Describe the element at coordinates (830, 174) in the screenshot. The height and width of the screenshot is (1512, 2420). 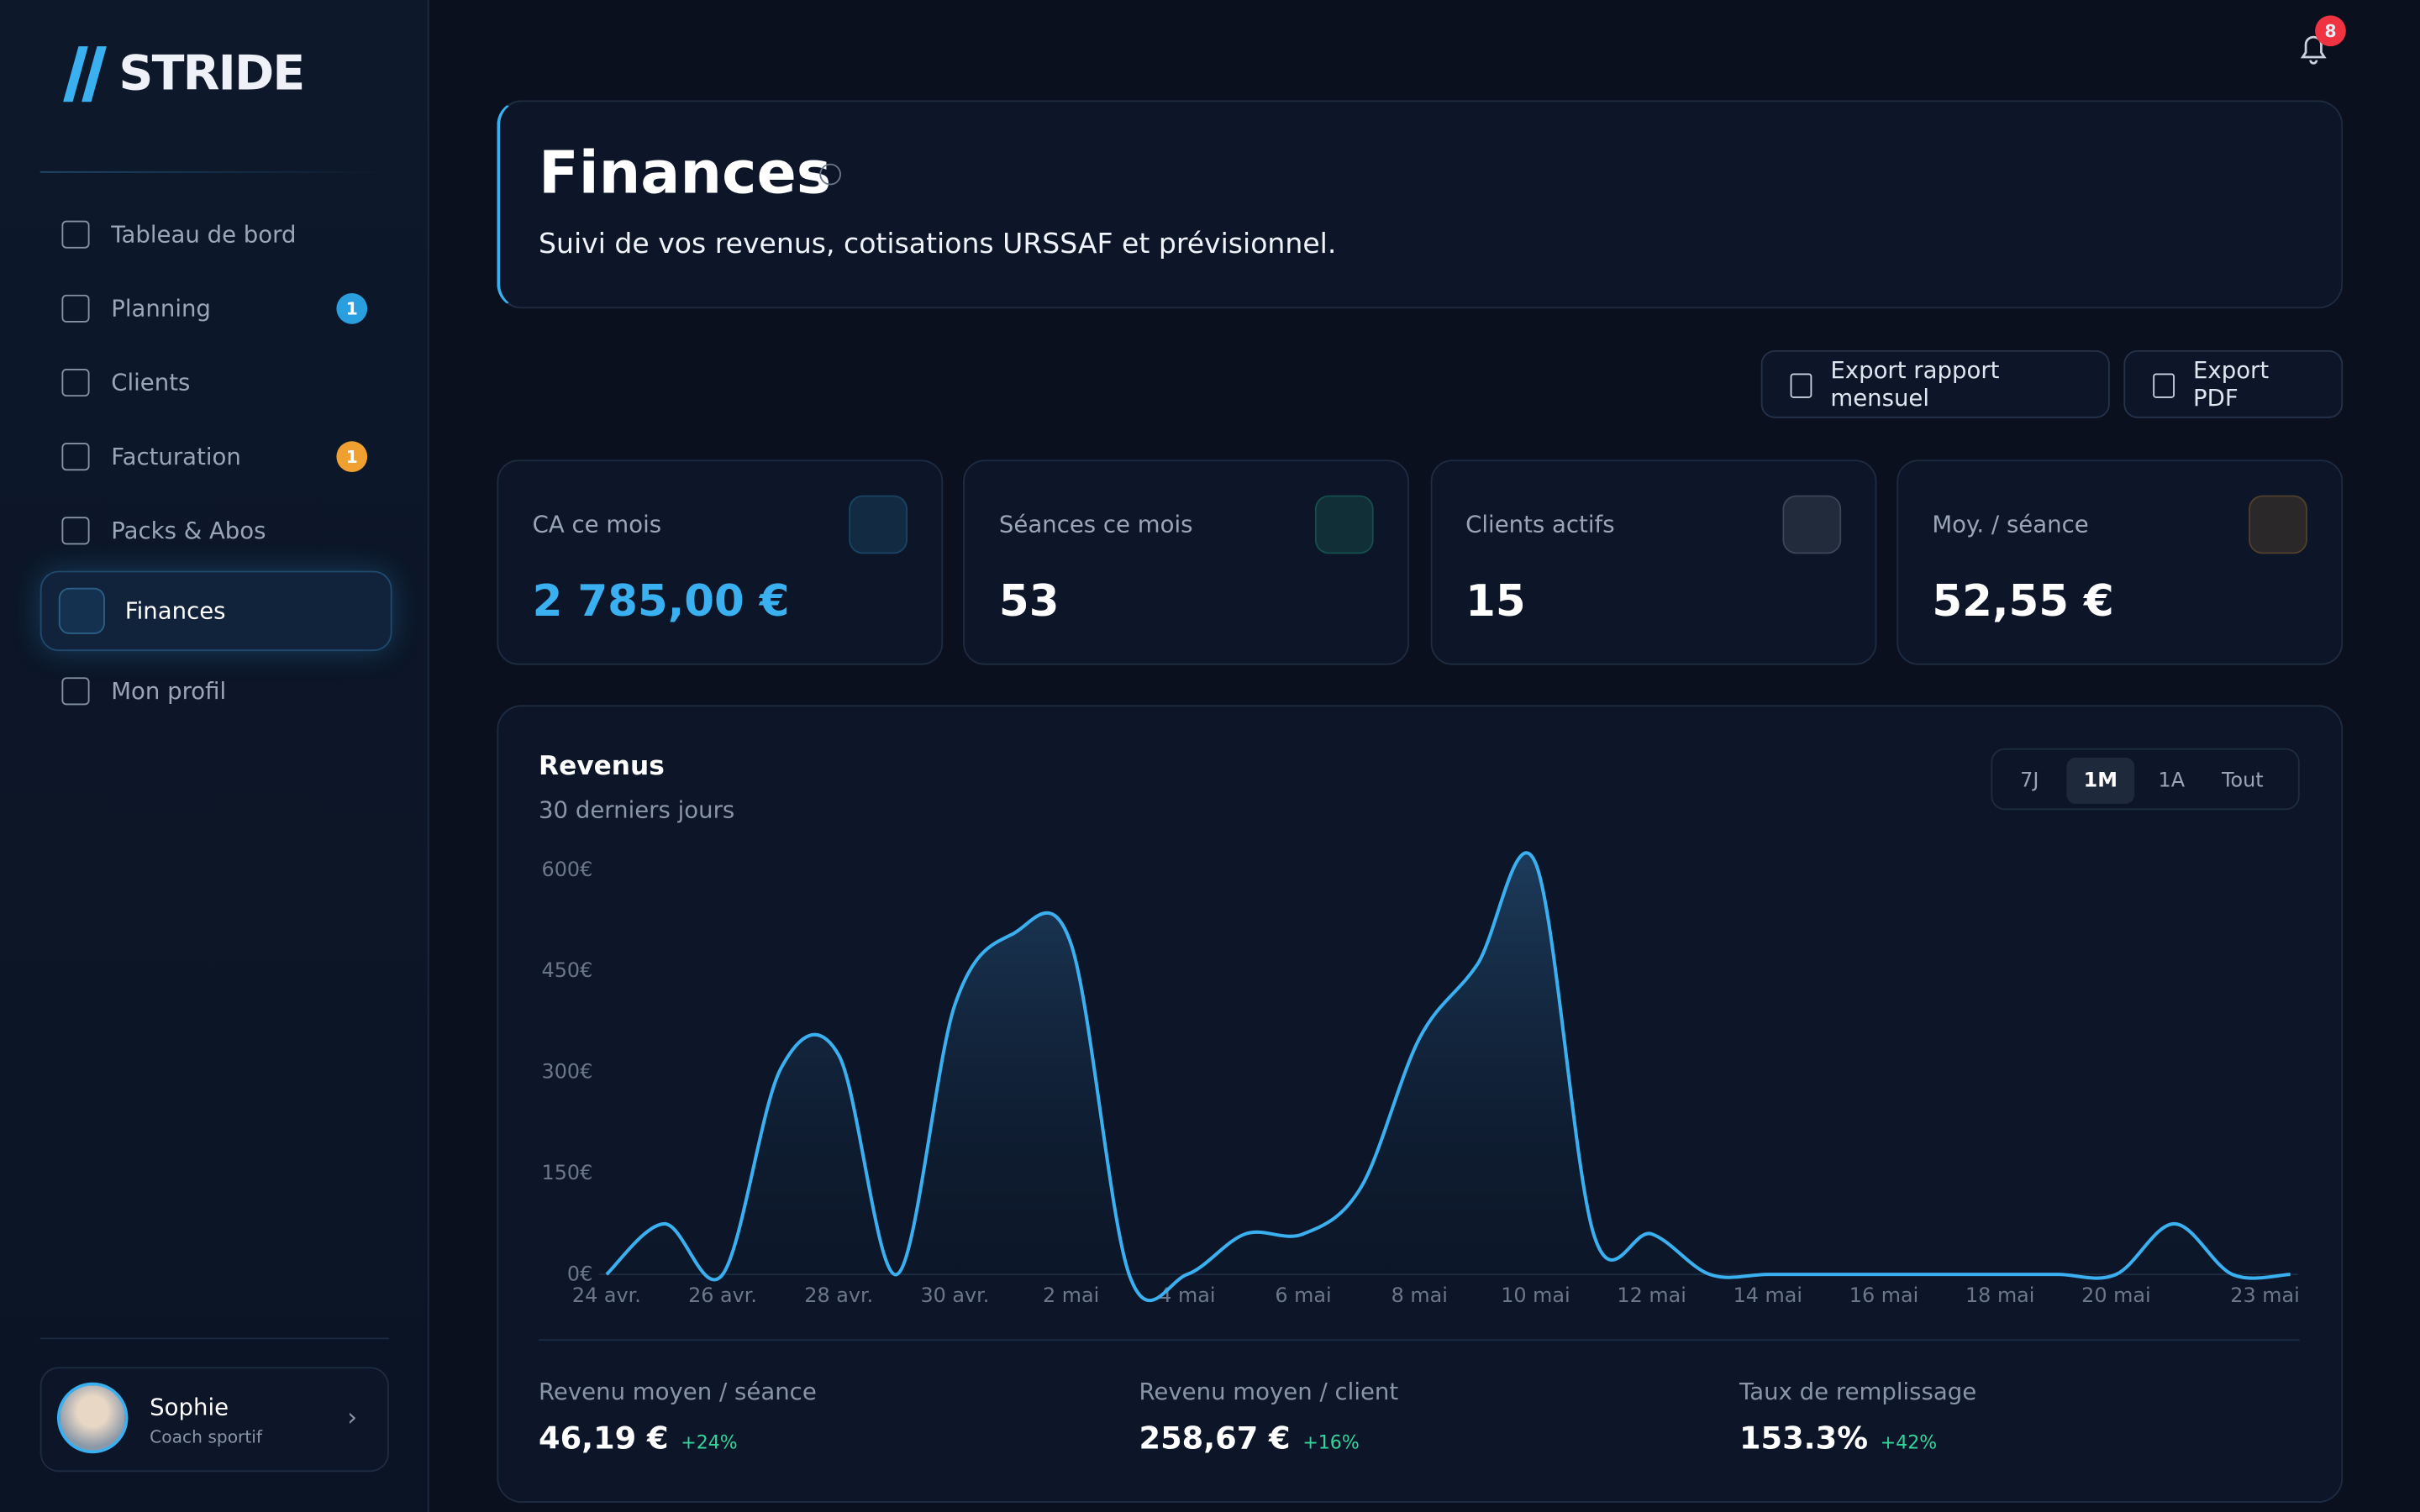
I see `help-icon` at that location.